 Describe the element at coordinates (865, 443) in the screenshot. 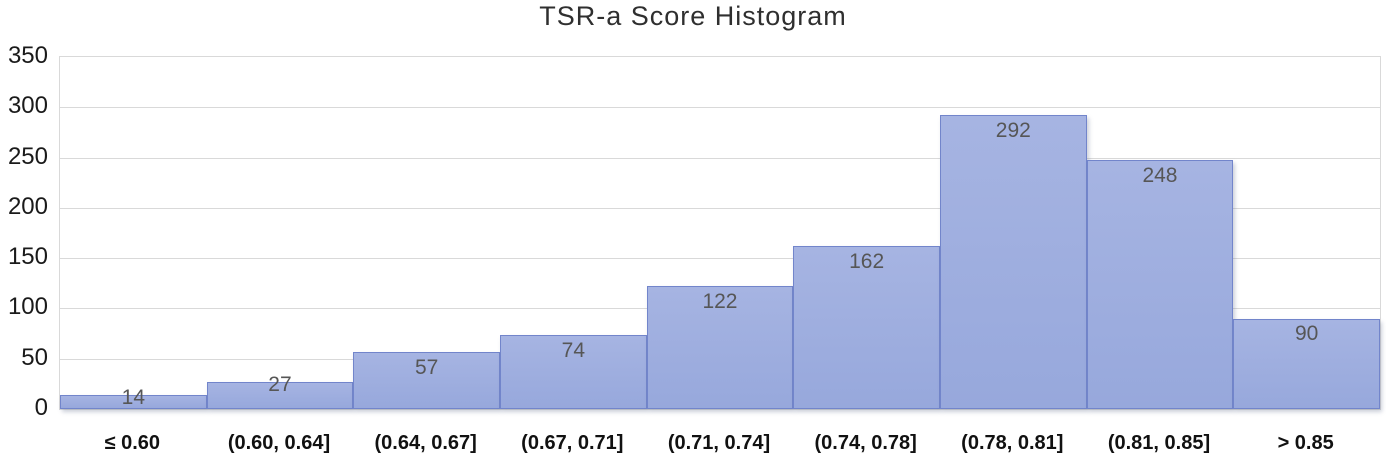

I see `x-tick-label: (0.74, 0.78]` at that location.